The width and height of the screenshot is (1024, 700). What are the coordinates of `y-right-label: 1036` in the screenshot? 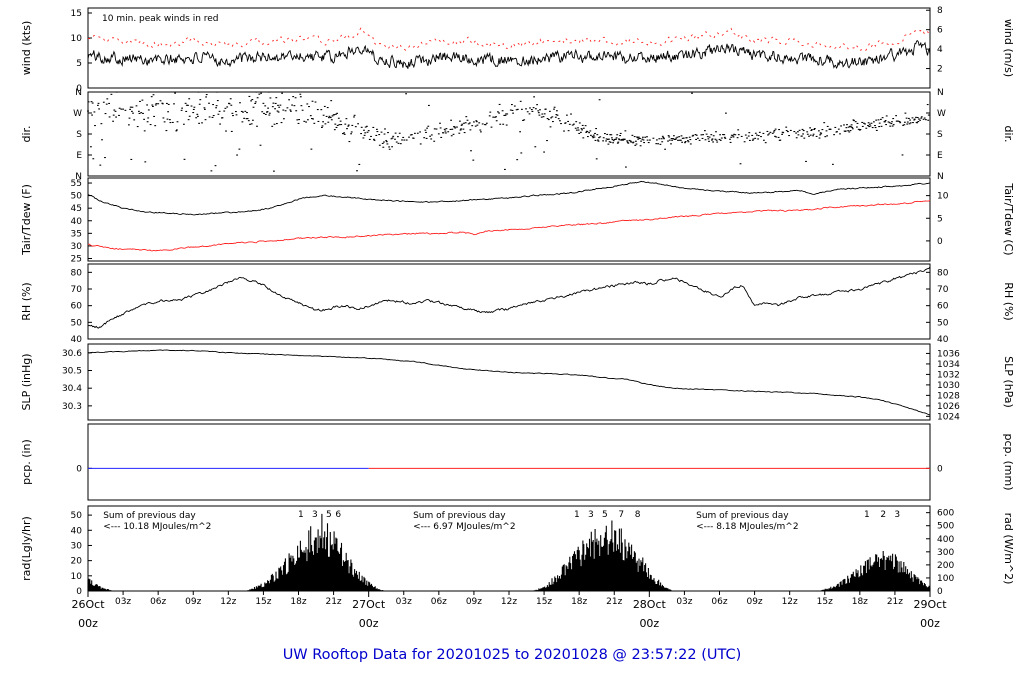 It's located at (948, 354).